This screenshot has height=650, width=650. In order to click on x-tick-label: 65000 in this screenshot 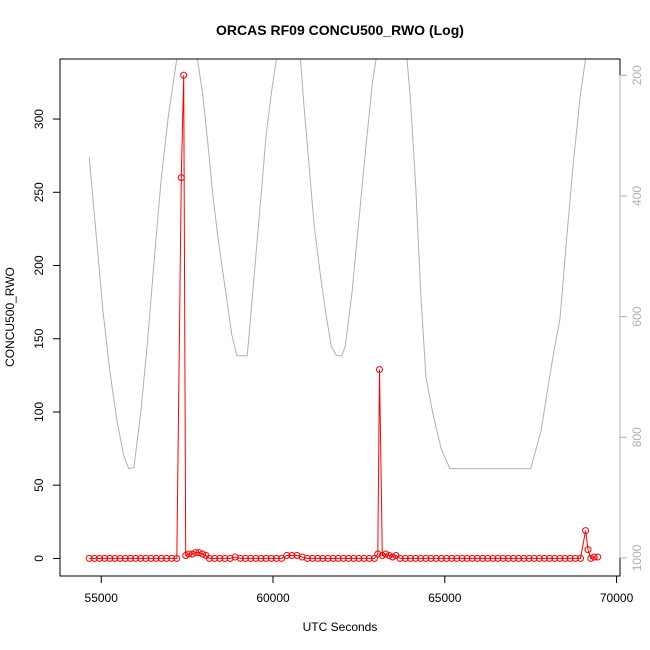, I will do `click(445, 598)`.